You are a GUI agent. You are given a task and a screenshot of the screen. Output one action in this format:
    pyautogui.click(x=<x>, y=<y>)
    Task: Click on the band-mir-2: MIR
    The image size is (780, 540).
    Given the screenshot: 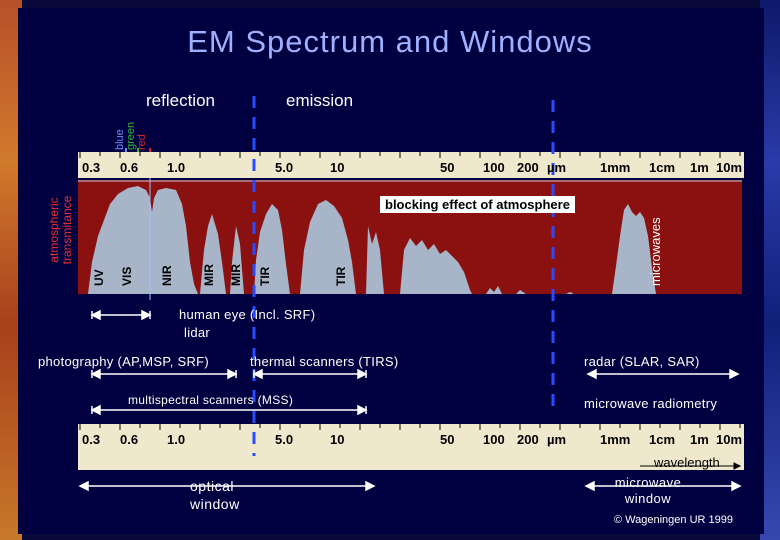 What is the action you would take?
    pyautogui.click(x=236, y=275)
    